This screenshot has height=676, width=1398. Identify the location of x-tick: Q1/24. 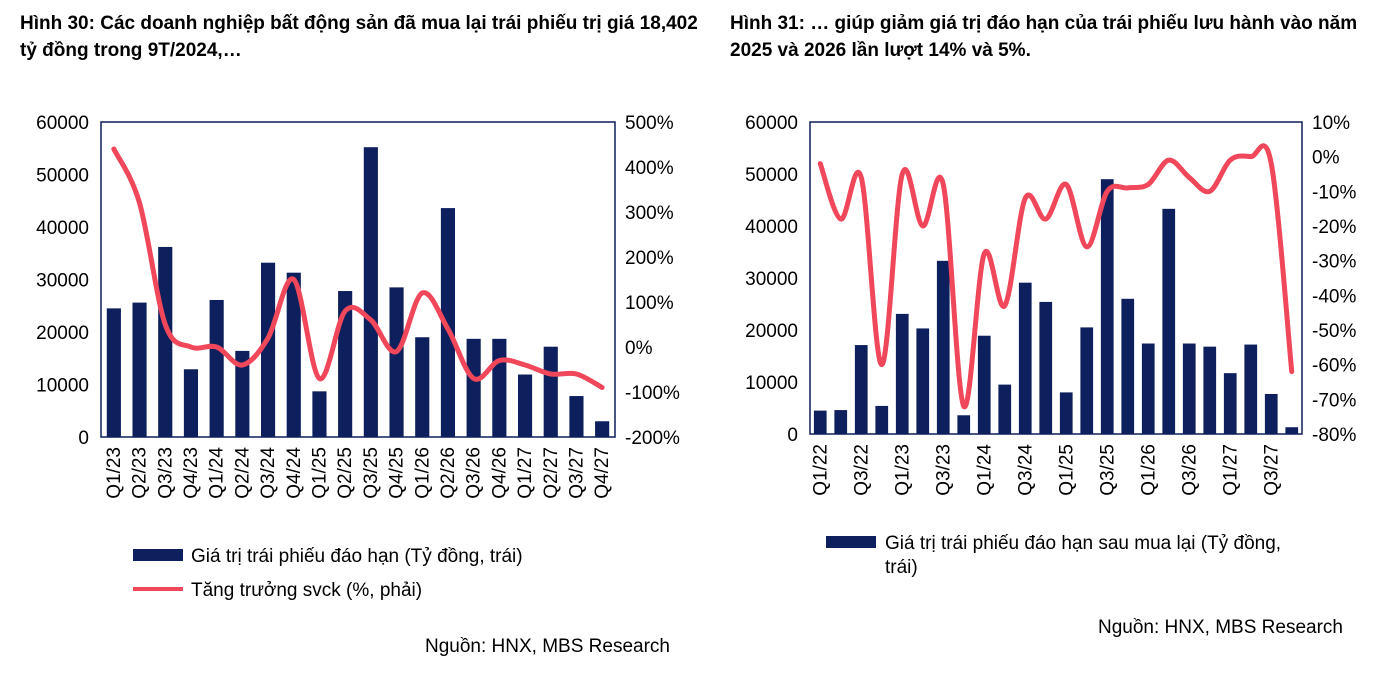
(217, 473).